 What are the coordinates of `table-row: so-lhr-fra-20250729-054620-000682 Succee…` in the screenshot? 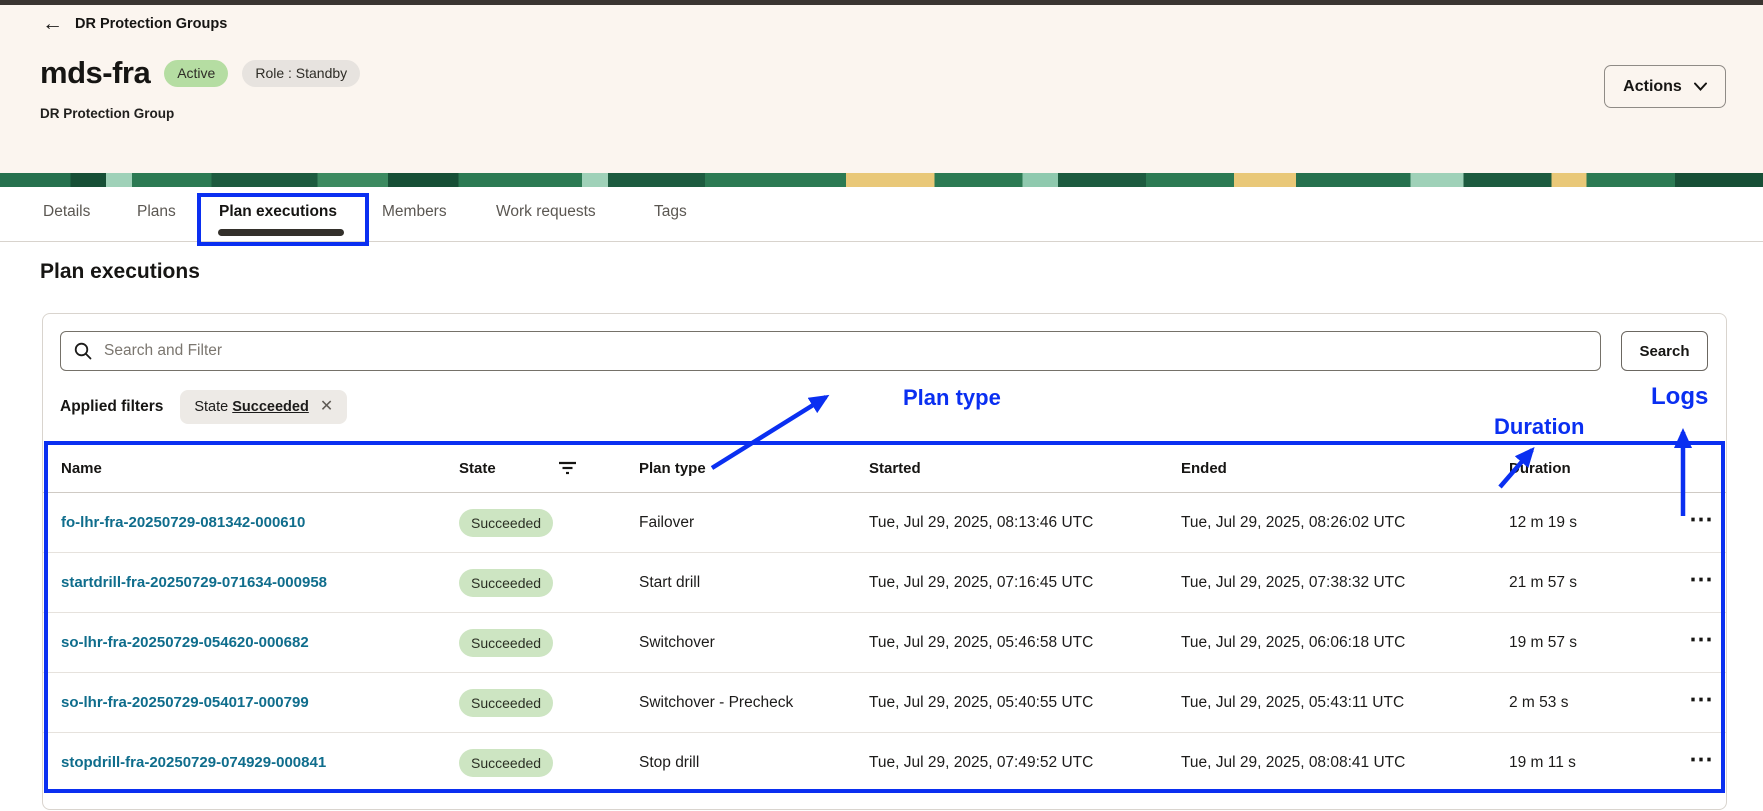 It's located at (884, 643).